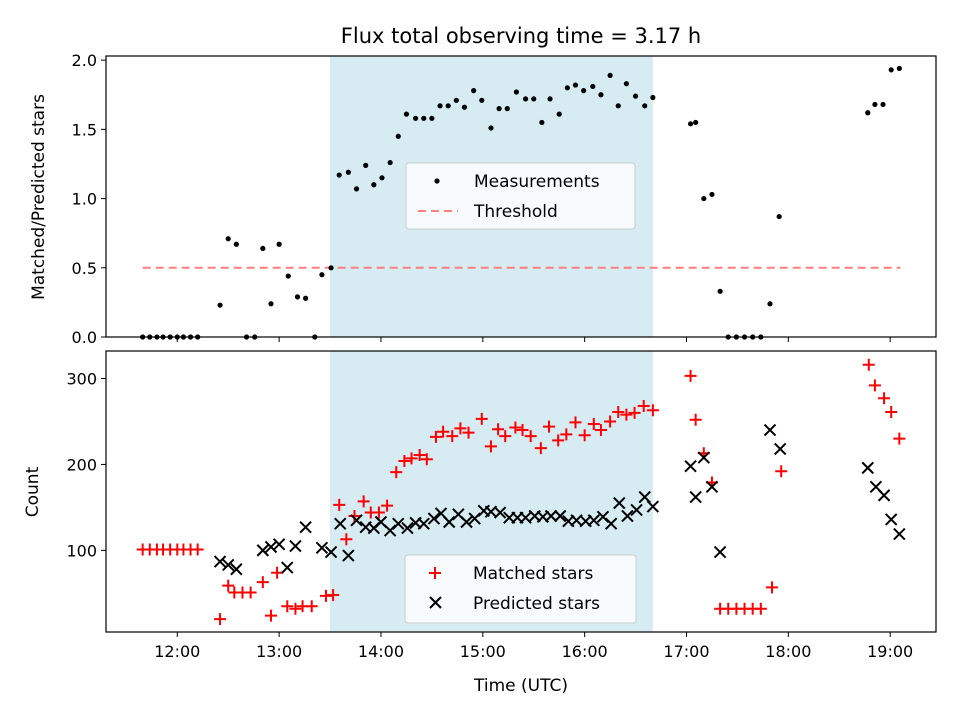 Image resolution: width=960 pixels, height=720 pixels. Describe the element at coordinates (520, 589) in the screenshot. I see `bottom-legend: Matched stars Predicted stars` at that location.